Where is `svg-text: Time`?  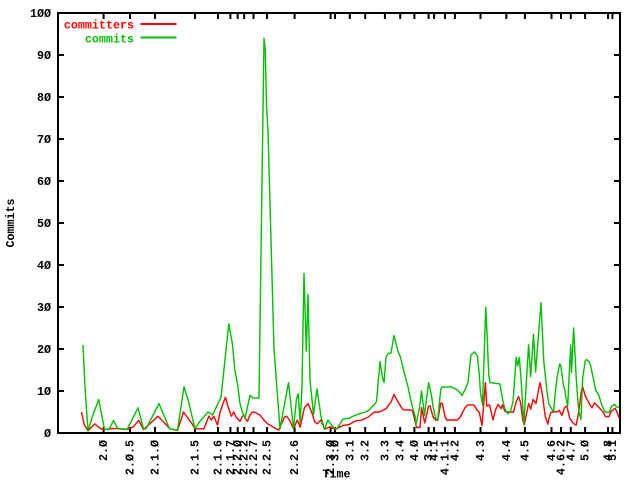 svg-text: Time is located at coordinates (336, 474).